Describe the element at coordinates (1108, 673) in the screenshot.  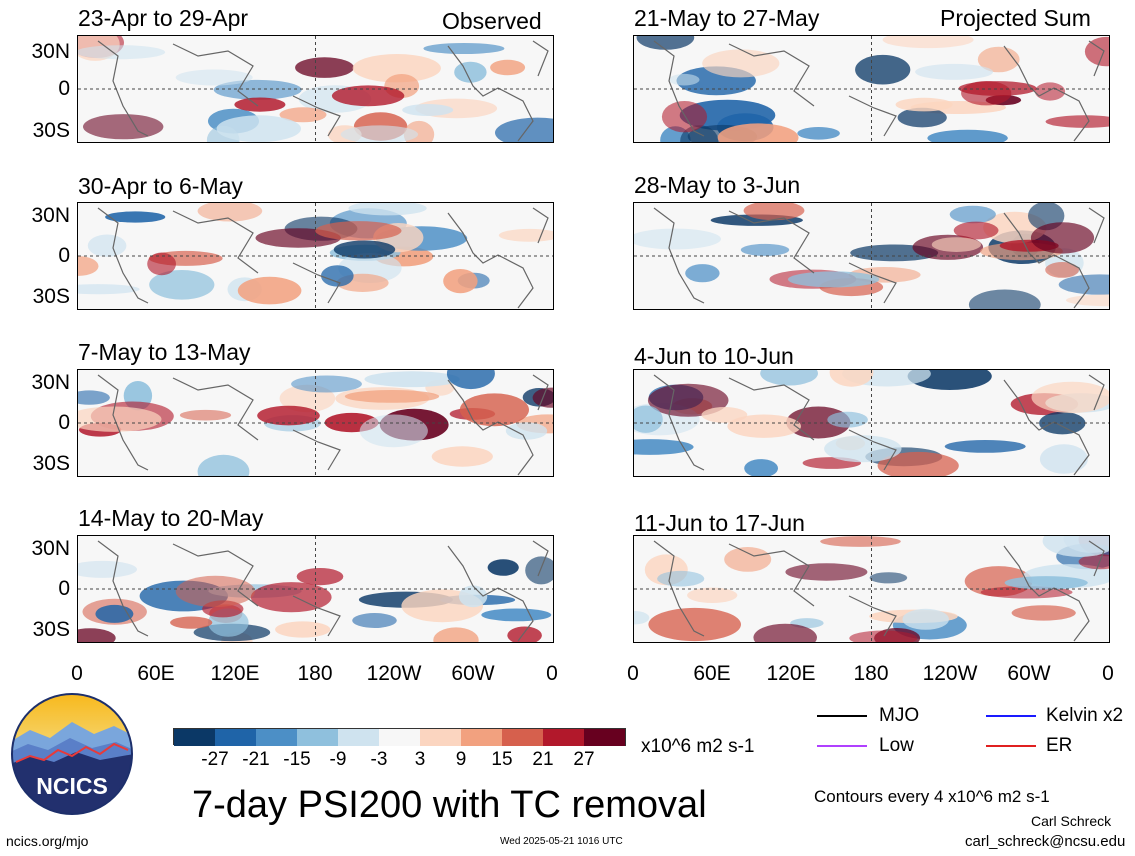
I see `lon-label-0-end: 0` at that location.